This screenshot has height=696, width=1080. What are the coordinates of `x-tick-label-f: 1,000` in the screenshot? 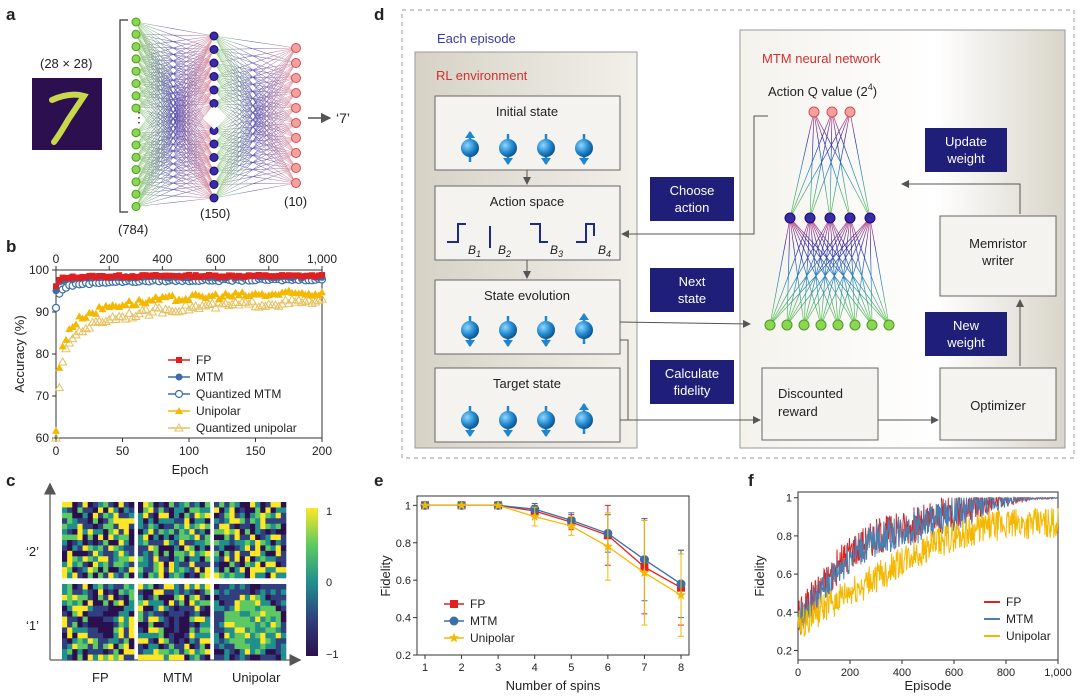 It's located at (1058, 673).